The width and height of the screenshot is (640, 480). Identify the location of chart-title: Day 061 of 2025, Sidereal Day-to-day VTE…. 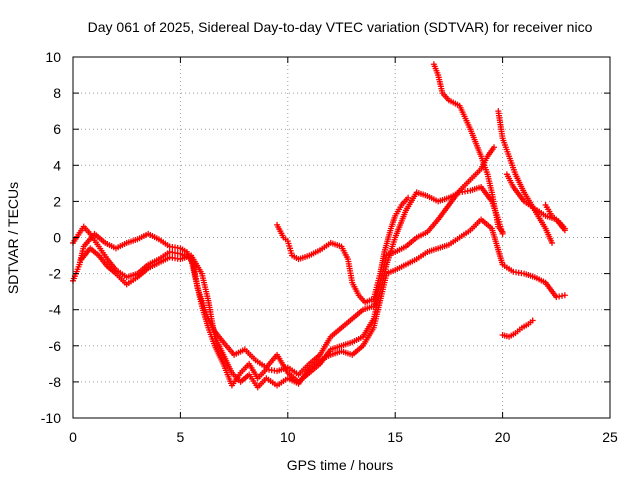
(340, 27).